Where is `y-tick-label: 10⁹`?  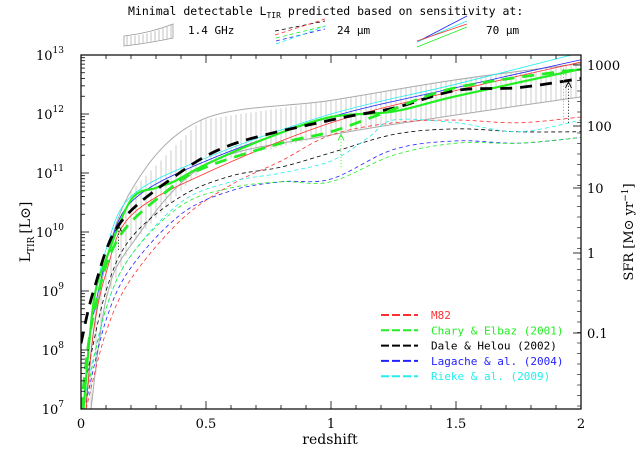
y-tick-label: 10⁹ is located at coordinates (53, 291).